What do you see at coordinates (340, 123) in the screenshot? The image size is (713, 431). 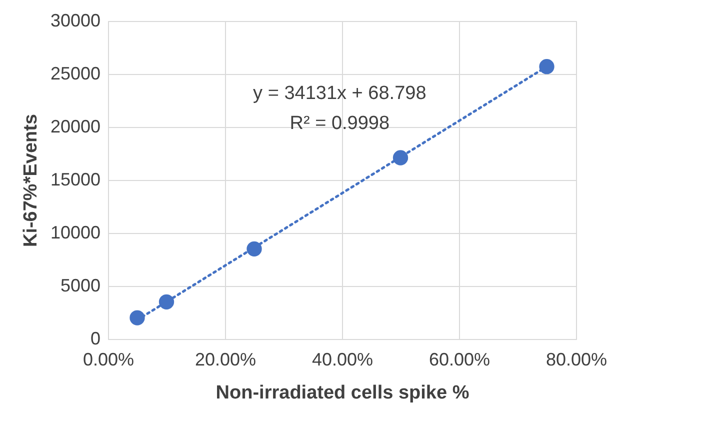 I see `annotation: R² = 0.9998` at bounding box center [340, 123].